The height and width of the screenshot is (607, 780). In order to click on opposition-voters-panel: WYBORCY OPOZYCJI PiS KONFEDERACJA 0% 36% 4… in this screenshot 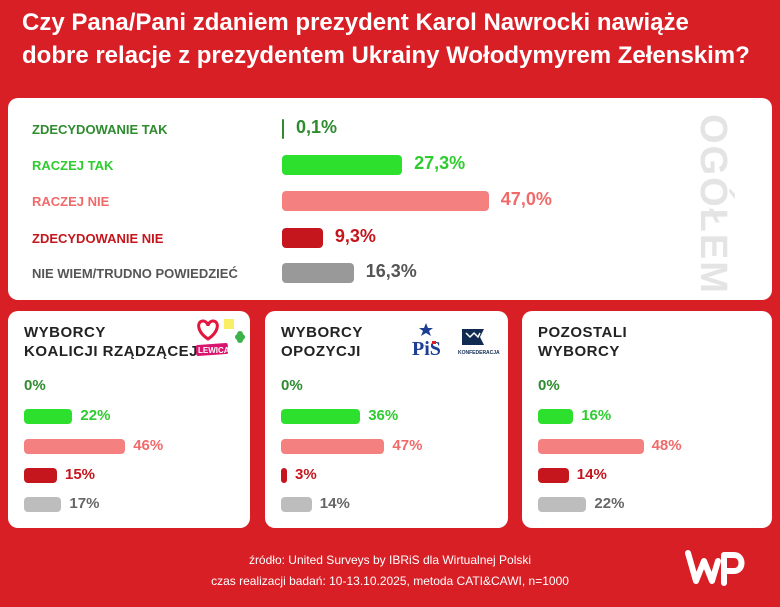, I will do `click(386, 419)`.